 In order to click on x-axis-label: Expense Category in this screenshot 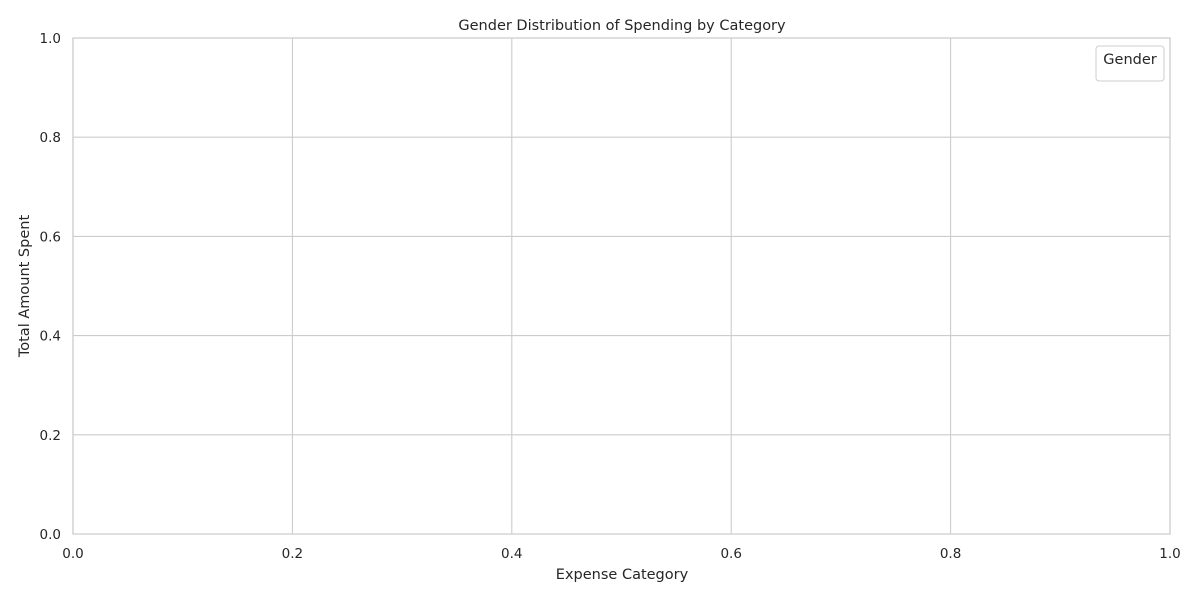, I will do `click(622, 575)`.